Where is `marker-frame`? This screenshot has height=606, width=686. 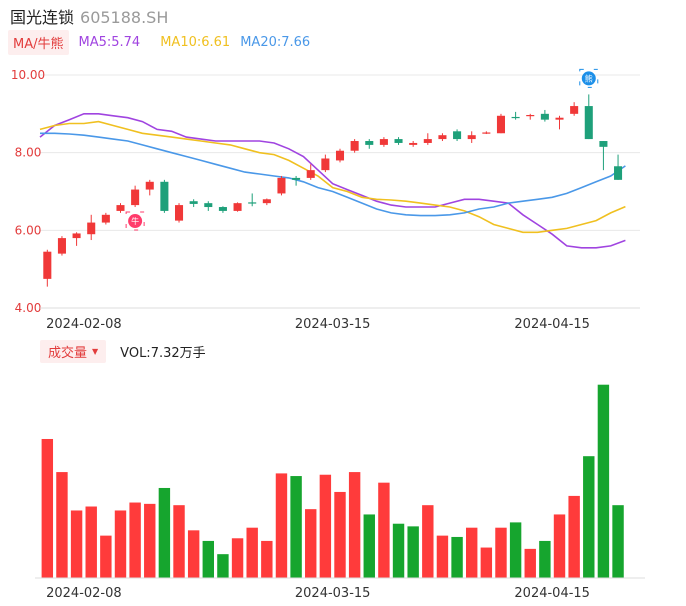 marker-frame is located at coordinates (589, 78).